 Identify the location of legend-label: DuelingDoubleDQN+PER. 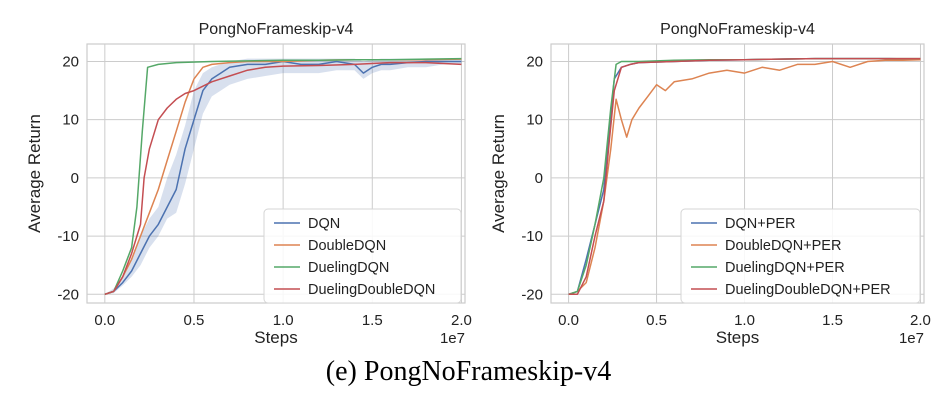
(808, 290).